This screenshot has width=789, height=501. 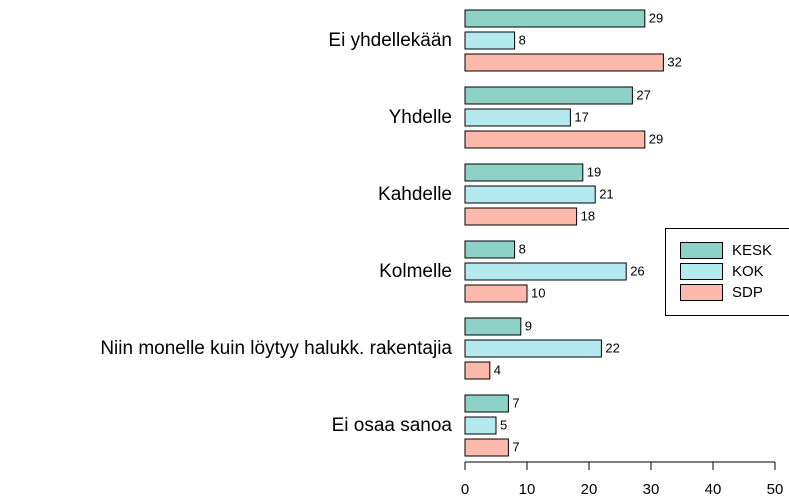 I want to click on x-tick-label: 10, so click(x=527, y=489).